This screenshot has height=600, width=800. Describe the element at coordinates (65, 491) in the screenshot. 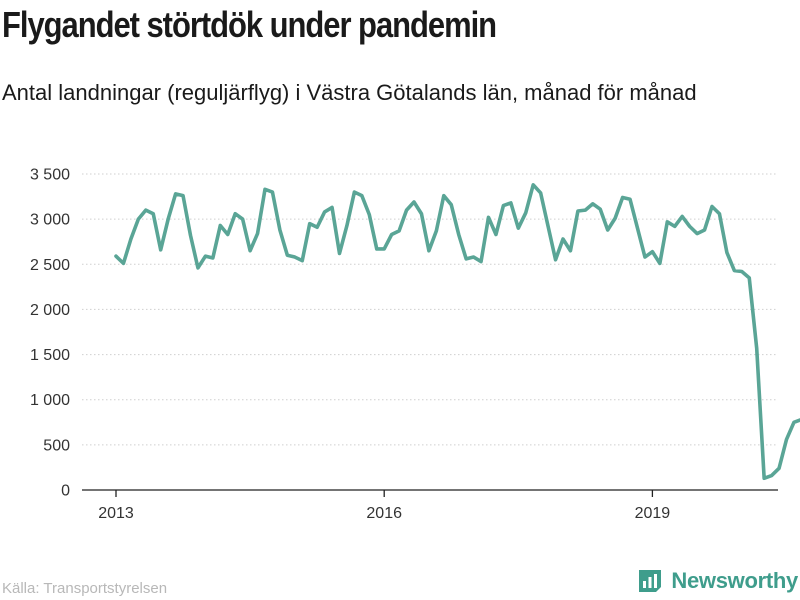

I see `y-tick-label: 0` at that location.